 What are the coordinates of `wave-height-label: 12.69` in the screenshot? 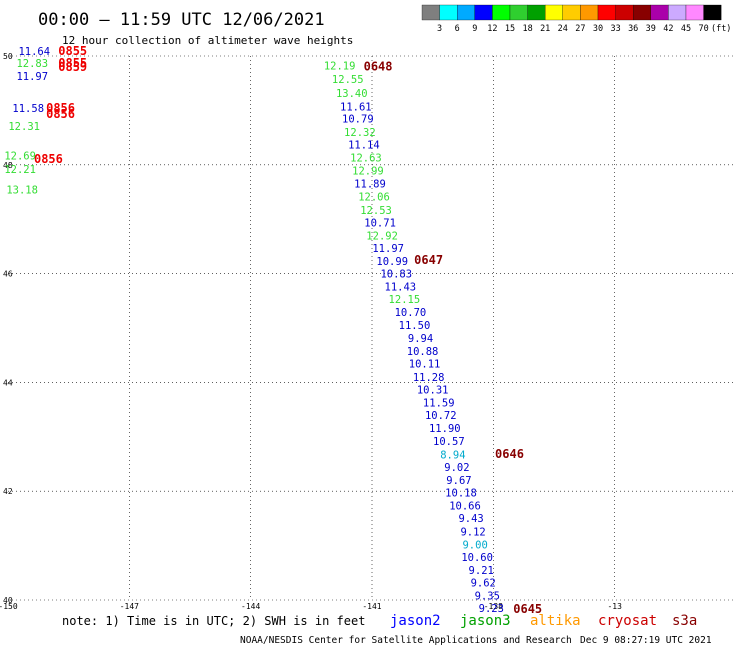 It's located at (20, 156).